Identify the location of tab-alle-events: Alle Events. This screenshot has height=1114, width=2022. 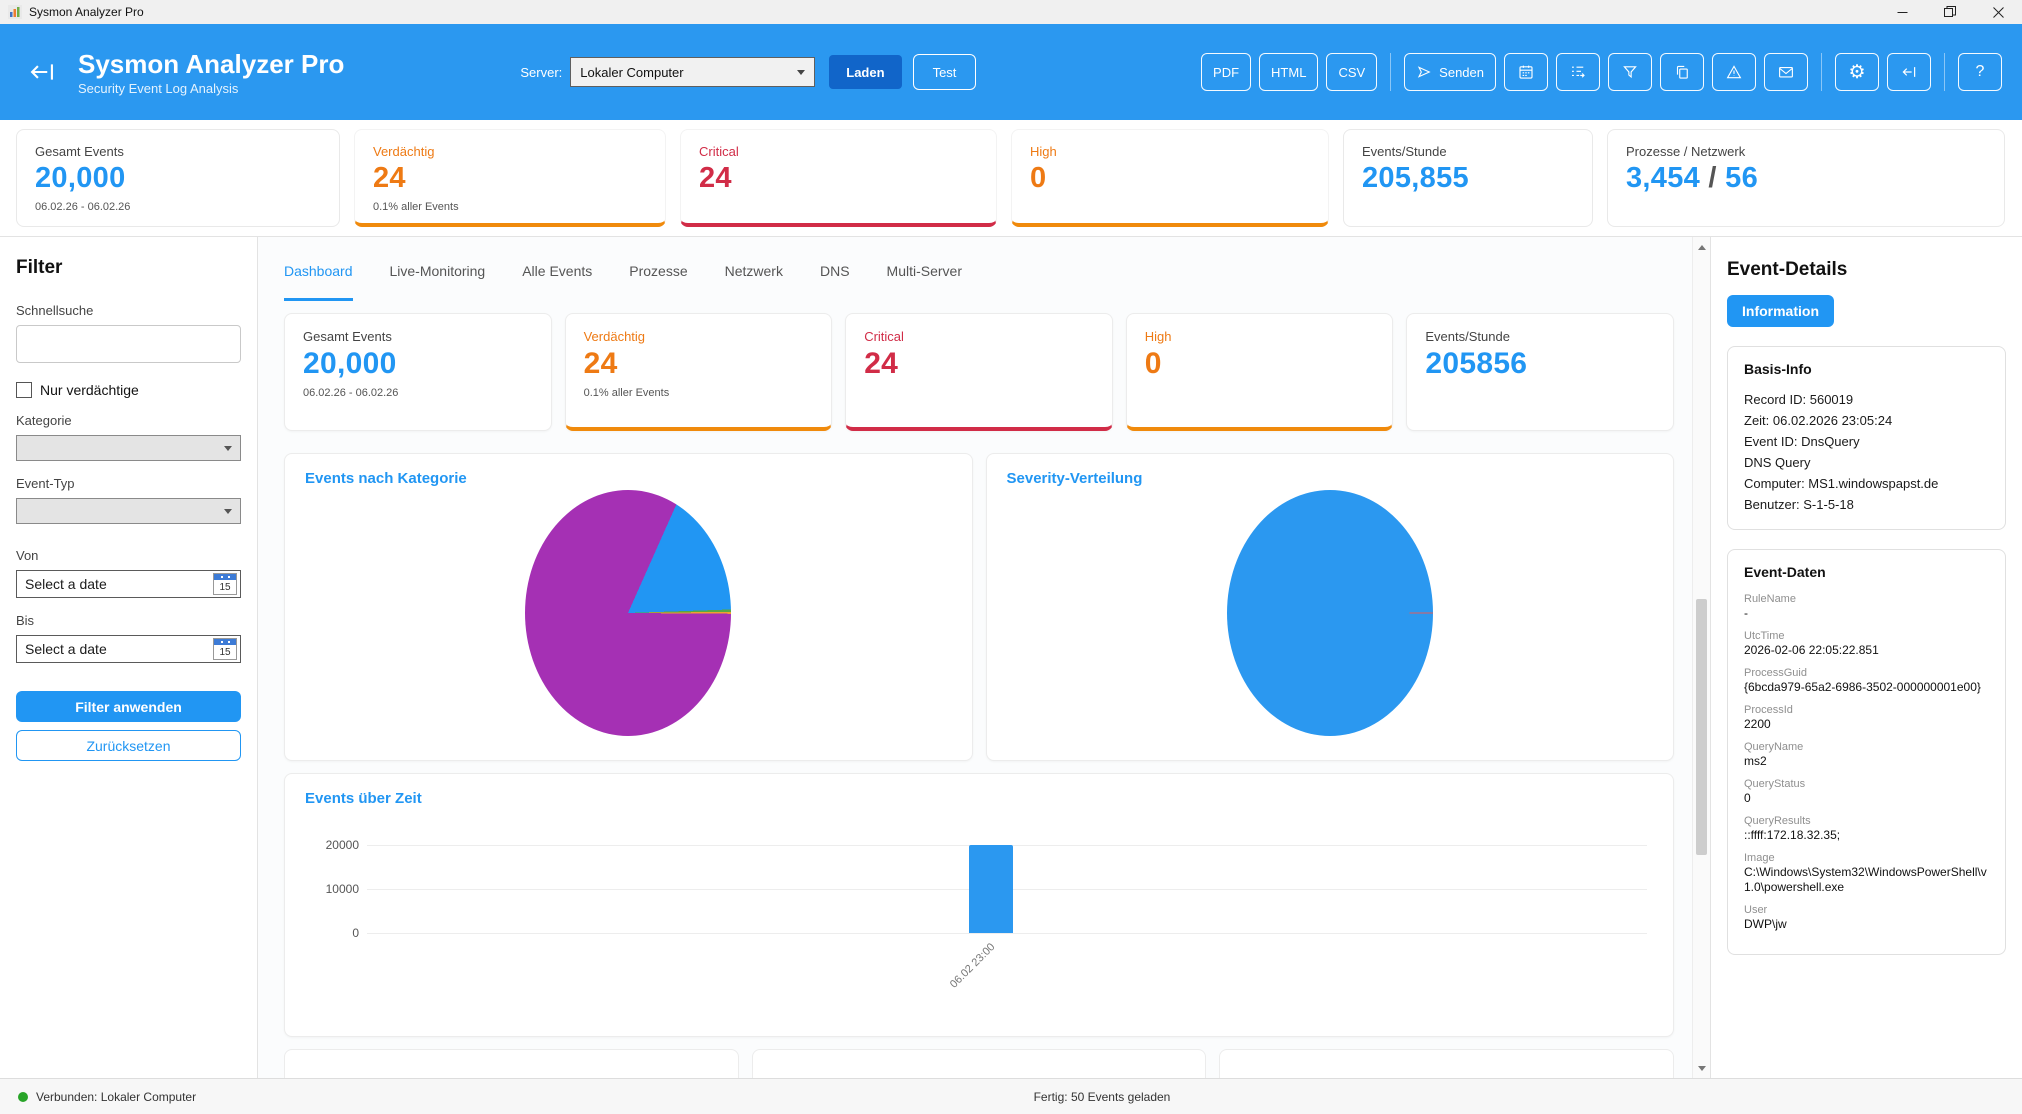
(557, 271).